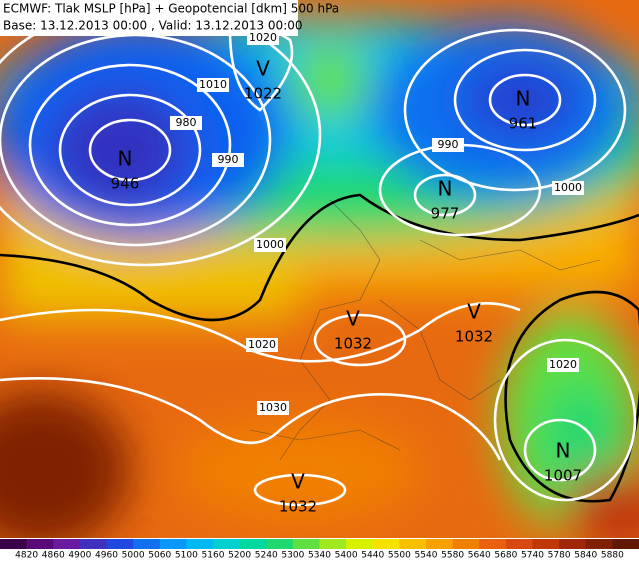 The image size is (639, 566). Describe the element at coordinates (372, 556) in the screenshot. I see `colorbar-label: 5440` at that location.